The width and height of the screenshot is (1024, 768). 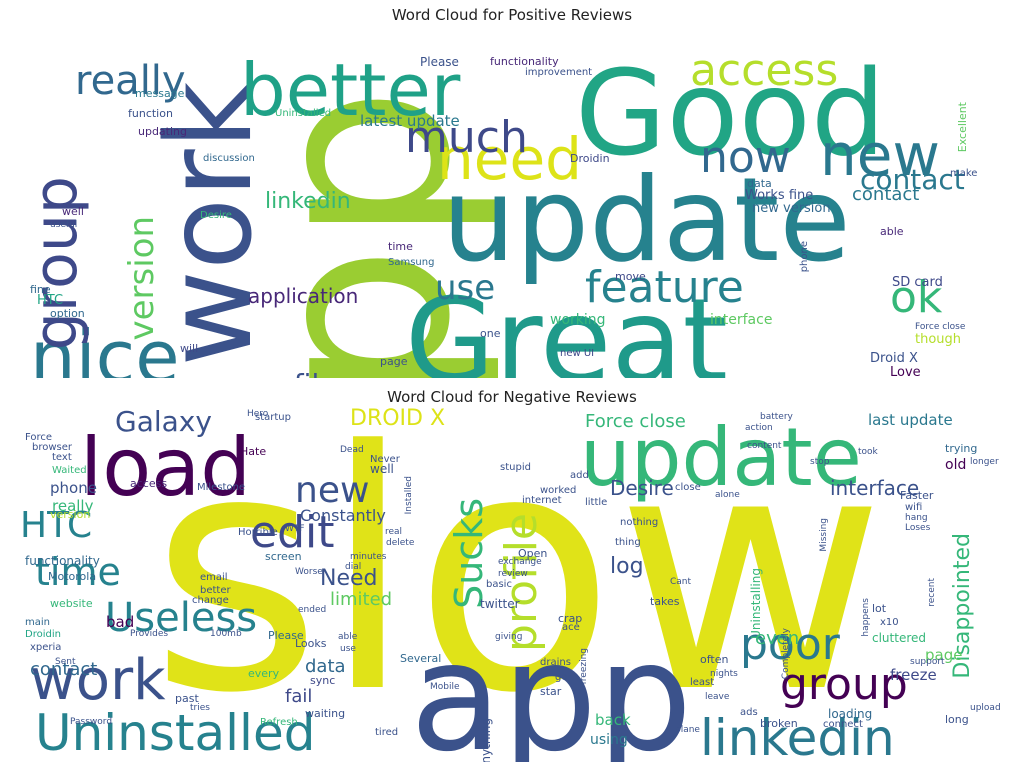 I want to click on positive-word: will, so click(x=189, y=348).